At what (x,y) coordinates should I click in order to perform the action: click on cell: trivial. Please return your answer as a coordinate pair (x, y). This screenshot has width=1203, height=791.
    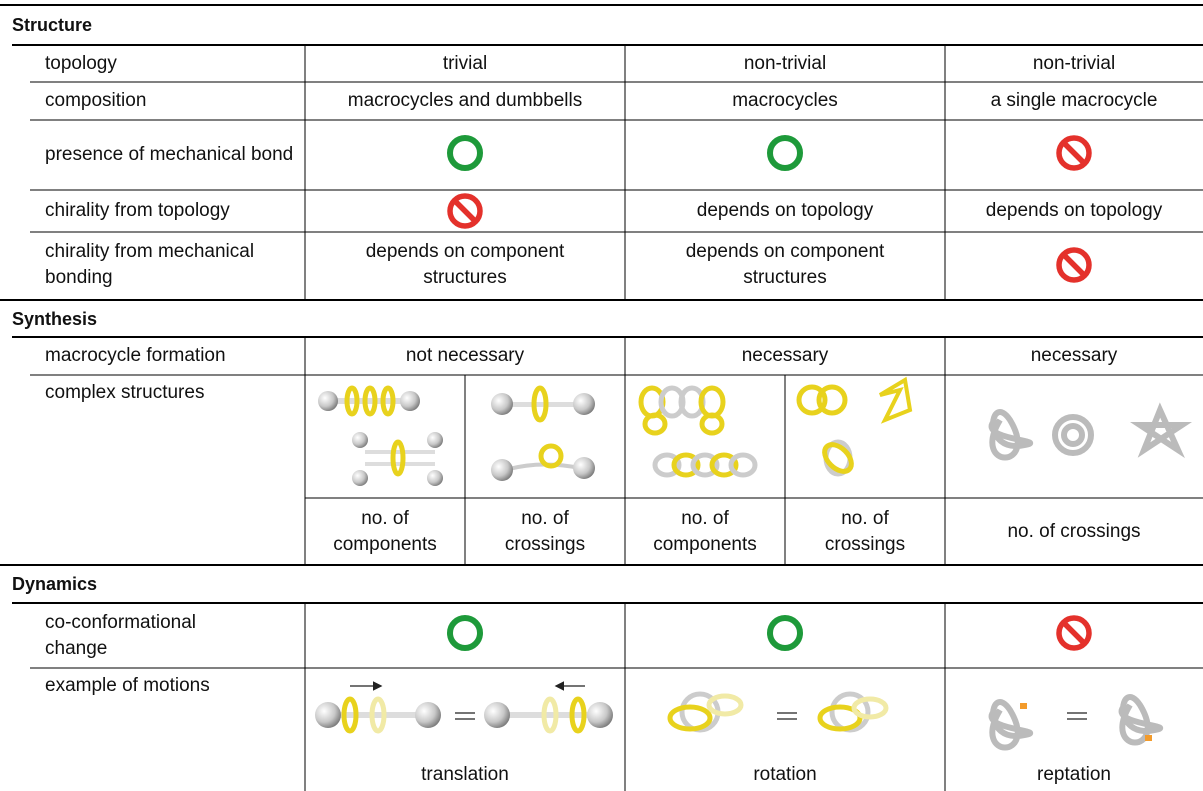
    Looking at the image, I should click on (465, 63).